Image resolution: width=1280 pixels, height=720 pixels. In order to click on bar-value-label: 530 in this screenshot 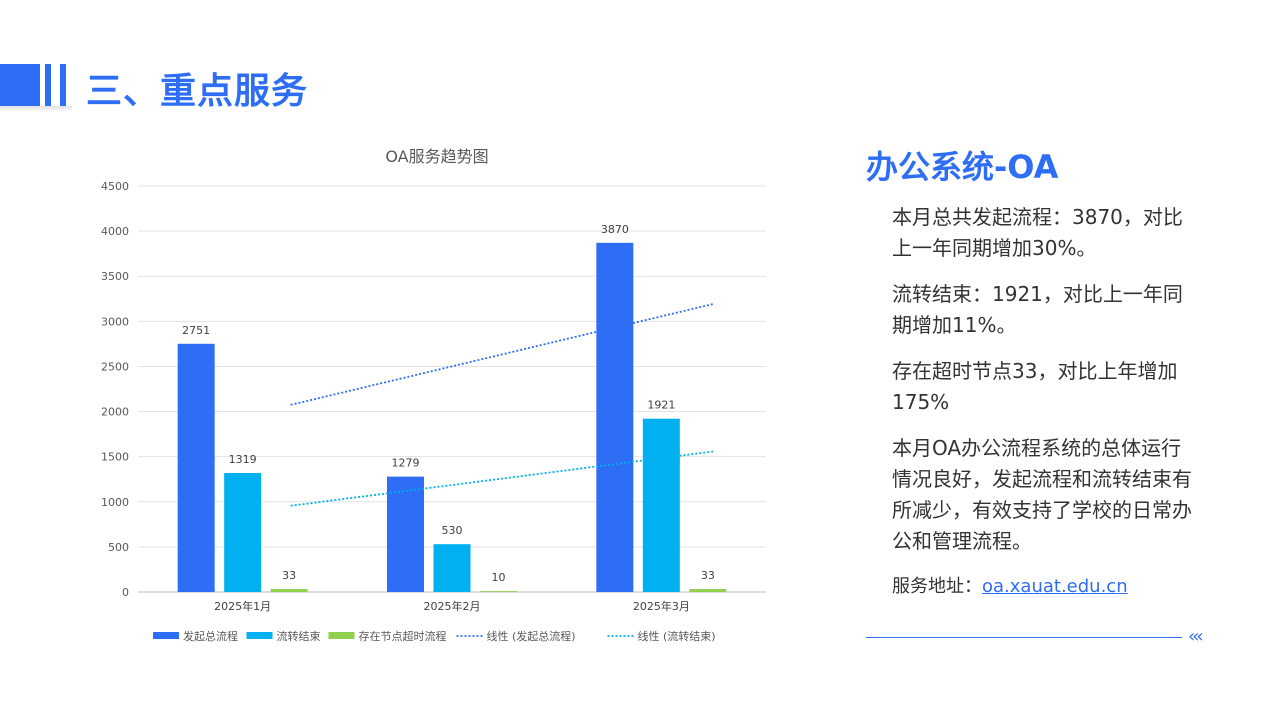, I will do `click(452, 530)`.